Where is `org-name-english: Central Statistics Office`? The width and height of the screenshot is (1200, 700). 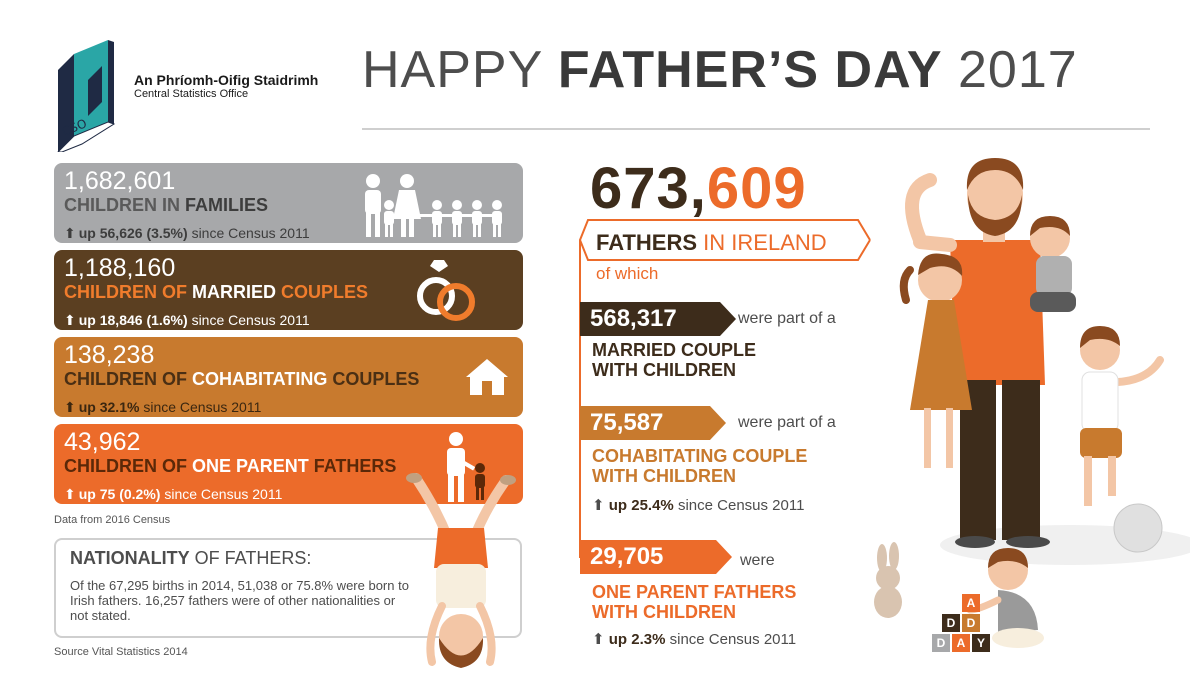
org-name-english: Central Statistics Office is located at coordinates (191, 94).